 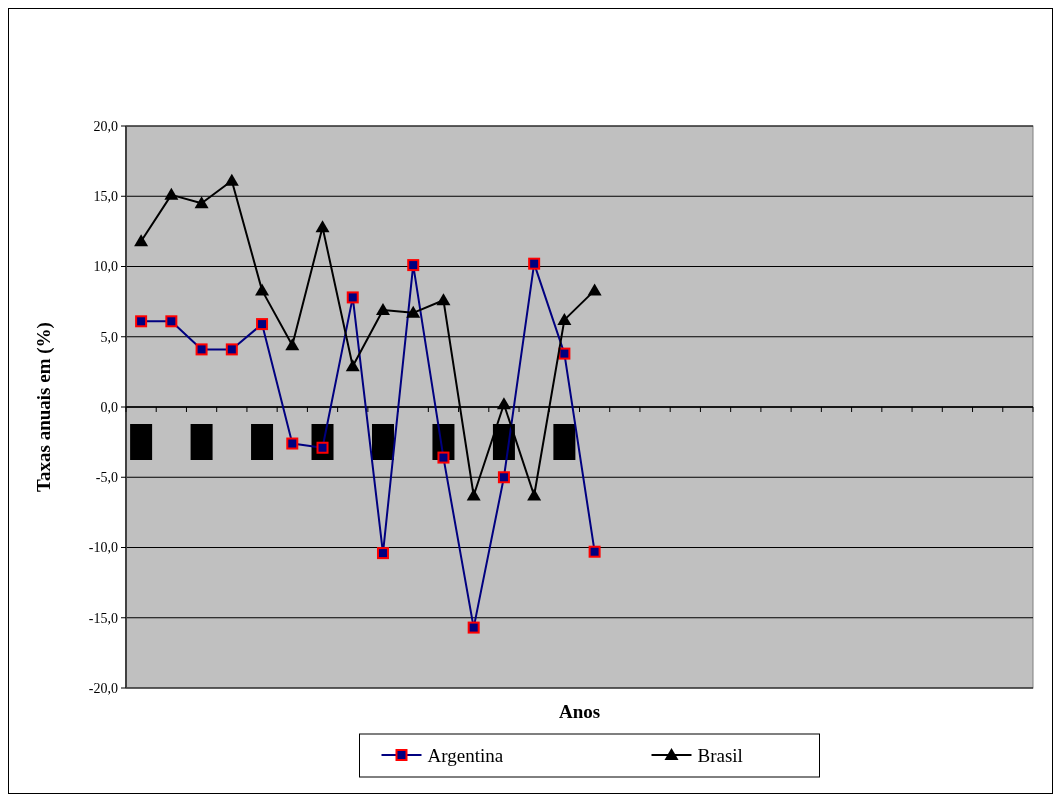 What do you see at coordinates (579, 711) in the screenshot?
I see `x-axis-title: Anos` at bounding box center [579, 711].